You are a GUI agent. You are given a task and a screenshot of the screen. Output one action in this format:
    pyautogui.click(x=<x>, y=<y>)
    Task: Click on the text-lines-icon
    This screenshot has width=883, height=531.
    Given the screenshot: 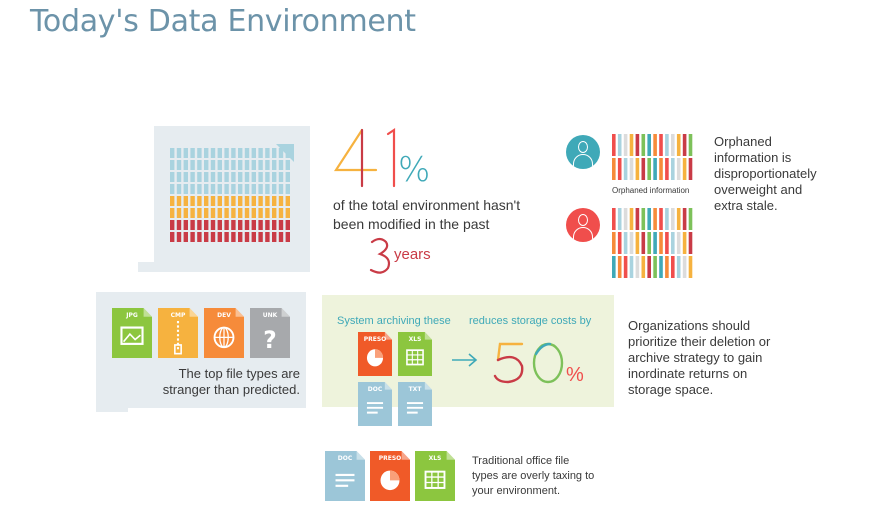 What is the action you would take?
    pyautogui.click(x=345, y=476)
    